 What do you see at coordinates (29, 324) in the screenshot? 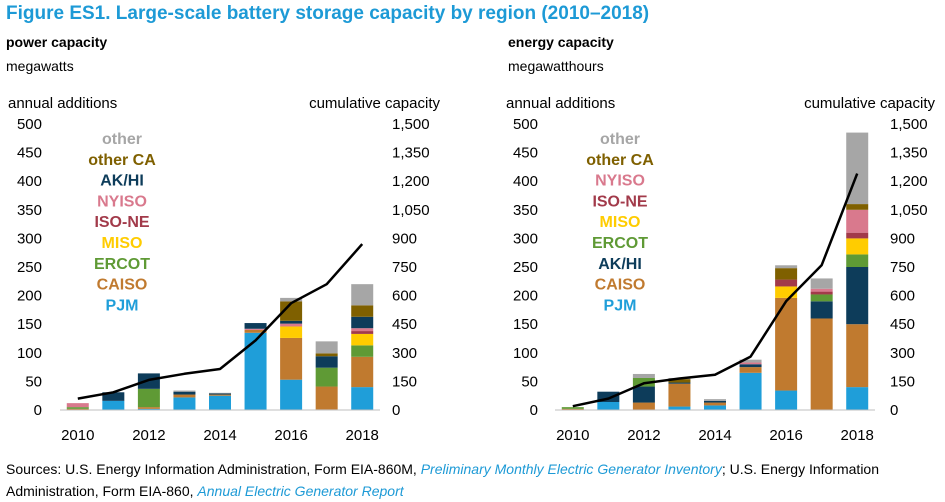
I see `power-left-tick-label: 150` at bounding box center [29, 324].